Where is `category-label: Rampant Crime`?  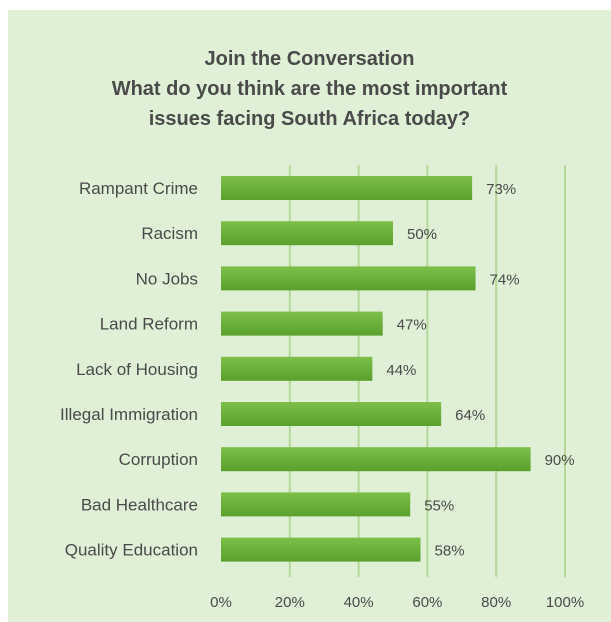 category-label: Rampant Crime is located at coordinates (138, 188).